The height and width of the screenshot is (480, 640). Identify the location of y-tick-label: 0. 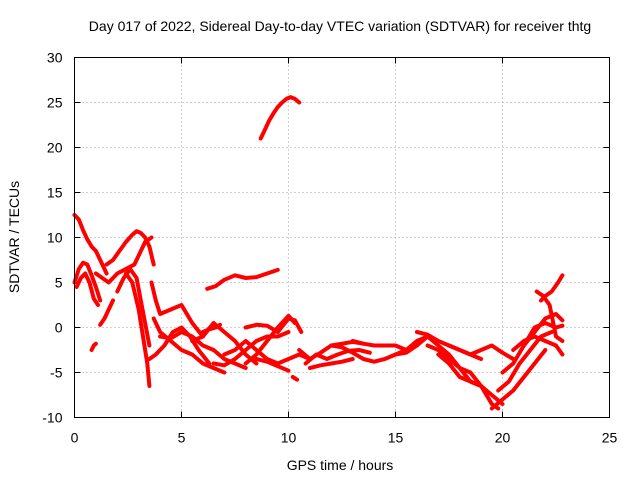
(59, 328).